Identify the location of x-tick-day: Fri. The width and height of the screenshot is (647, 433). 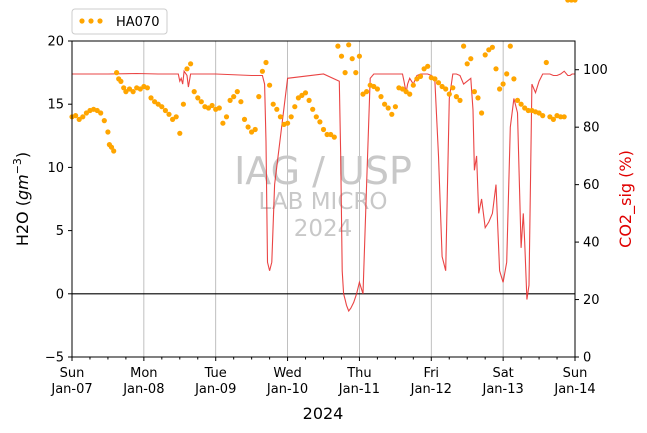
(432, 373).